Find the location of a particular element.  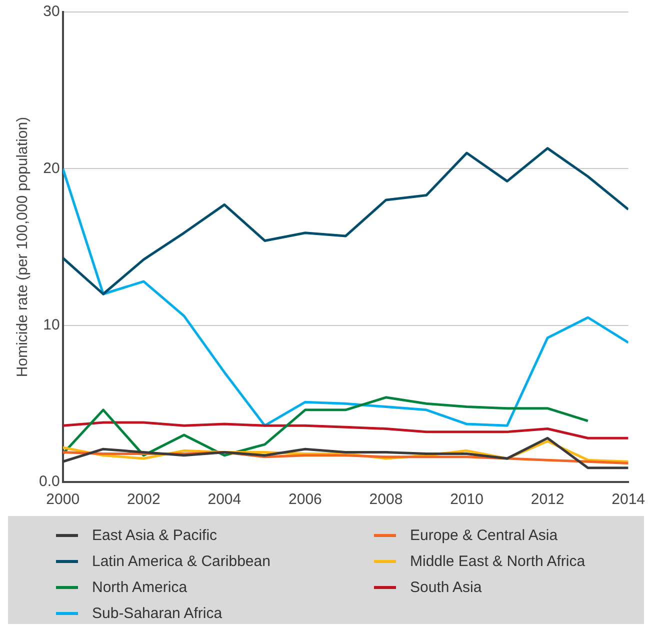

y-tick-label: 30 is located at coordinates (51, 11).